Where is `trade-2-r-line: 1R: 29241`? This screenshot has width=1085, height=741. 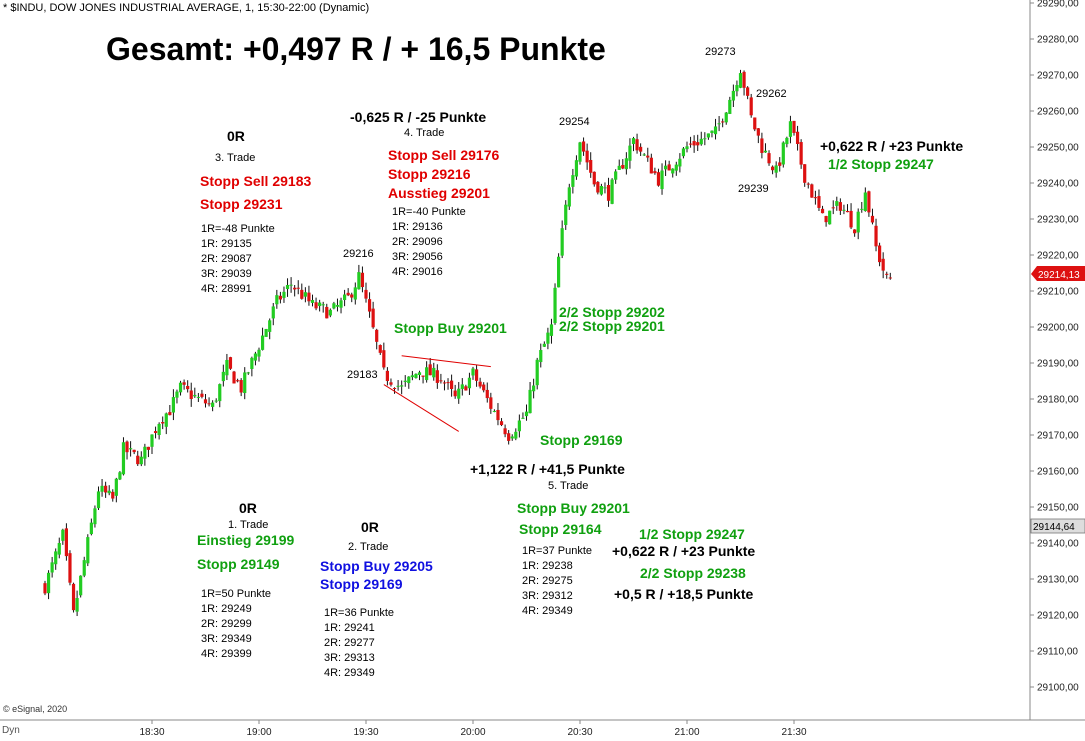 trade-2-r-line: 1R: 29241 is located at coordinates (349, 628).